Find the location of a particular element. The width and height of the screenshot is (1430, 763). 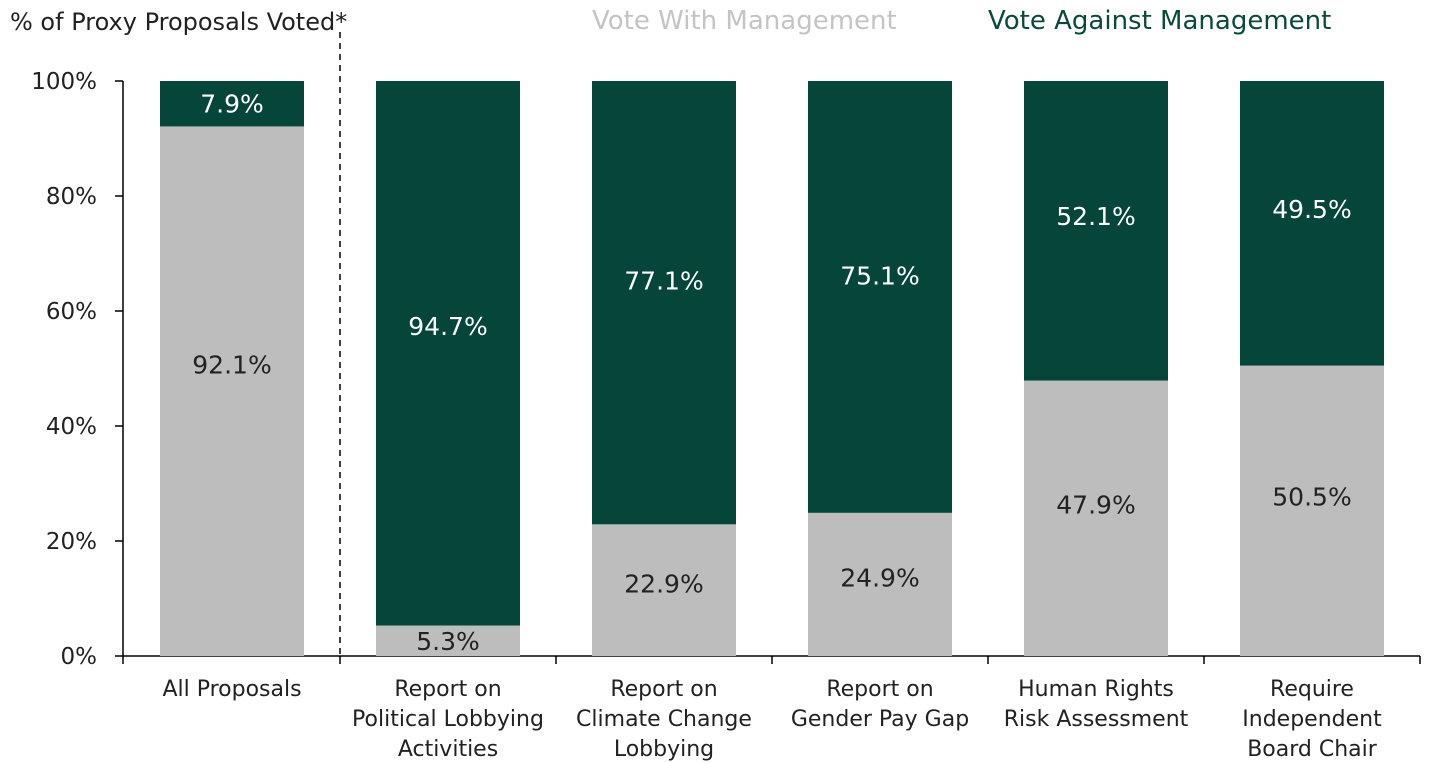

data-label-with-0: 92.1% is located at coordinates (231, 365).